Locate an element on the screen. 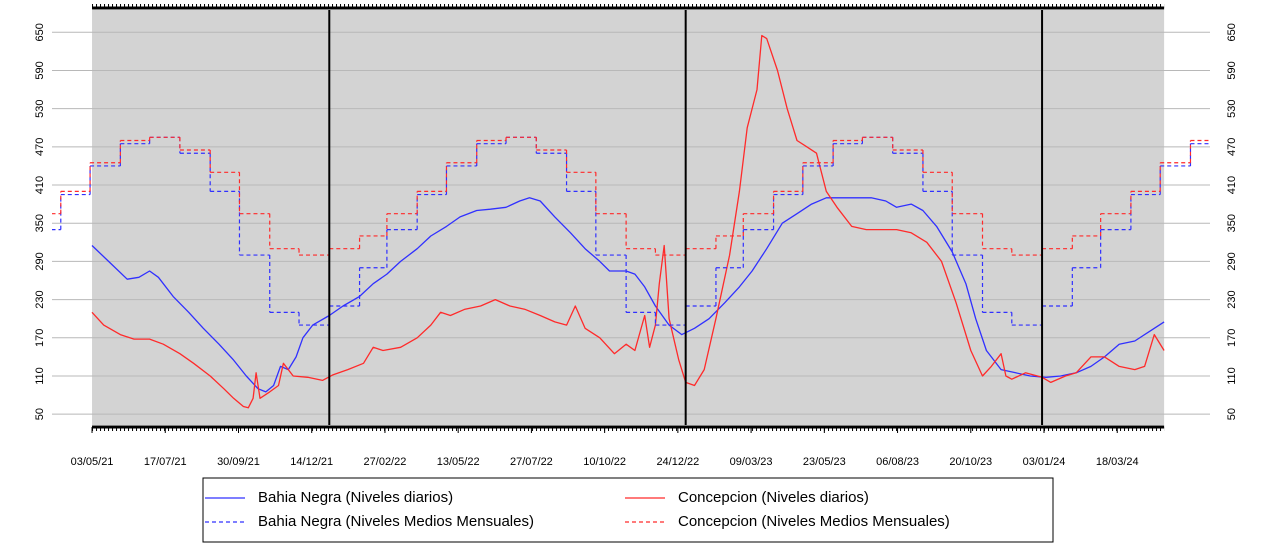 Image resolution: width=1263 pixels, height=552 pixels. y2-tick-label: 530 is located at coordinates (1232, 108).